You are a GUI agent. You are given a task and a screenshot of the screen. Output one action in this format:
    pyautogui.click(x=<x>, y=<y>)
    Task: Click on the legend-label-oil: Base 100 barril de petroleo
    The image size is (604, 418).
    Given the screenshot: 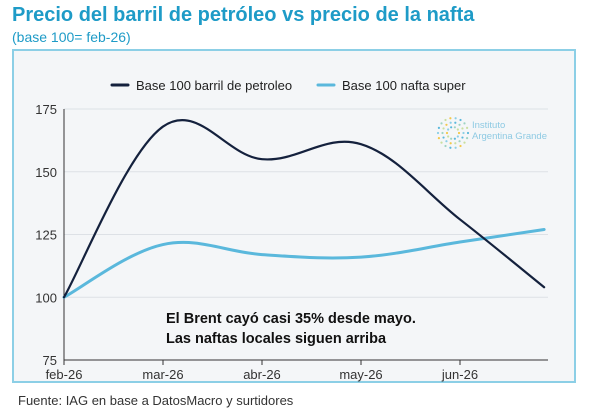 What is the action you would take?
    pyautogui.click(x=214, y=85)
    